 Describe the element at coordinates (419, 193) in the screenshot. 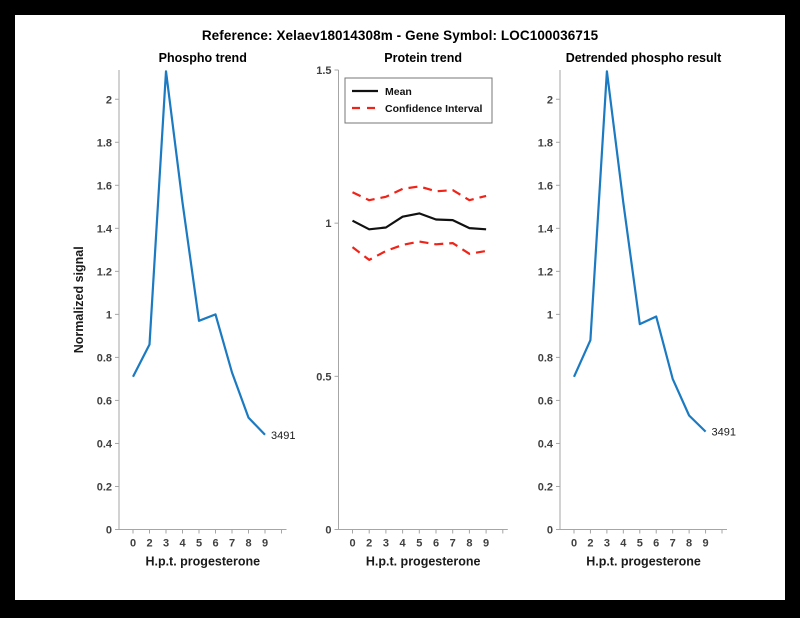

I see `series-confidence-upper` at that location.